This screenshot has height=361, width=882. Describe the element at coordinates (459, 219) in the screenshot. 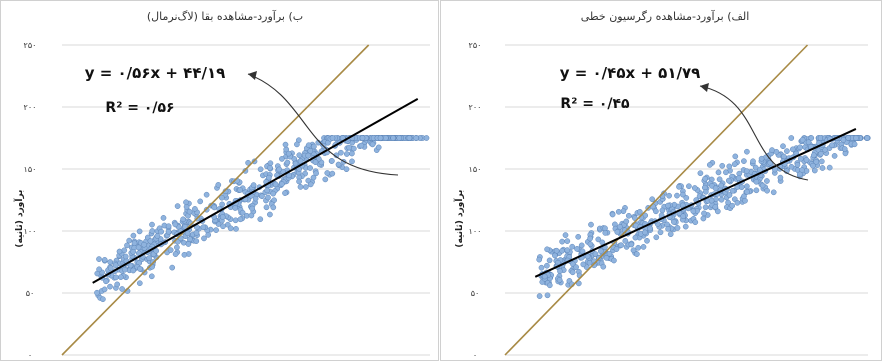

I see `y-axis-label: برآورد (ثانیه)` at that location.